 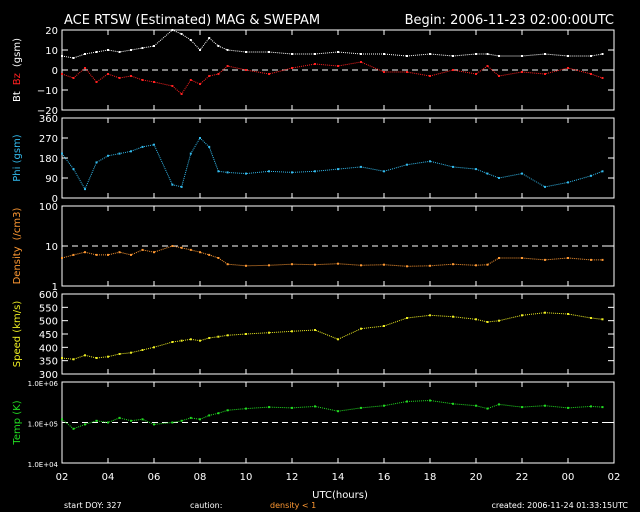 I want to click on x-tick-label: 06, so click(x=154, y=477).